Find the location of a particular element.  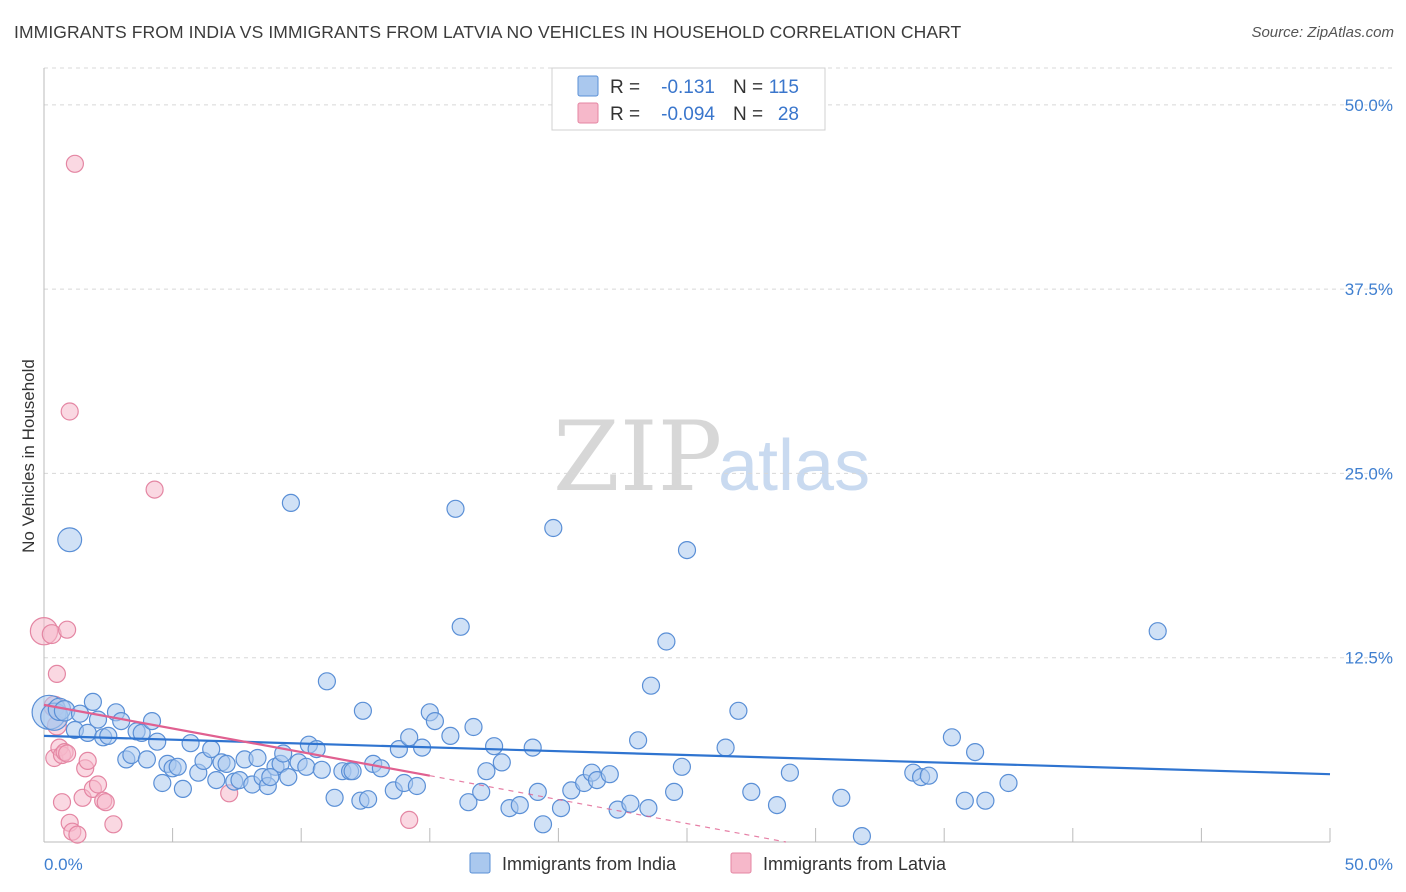

y-axis-label: No Vehicles in Household is located at coordinates (28, 456).